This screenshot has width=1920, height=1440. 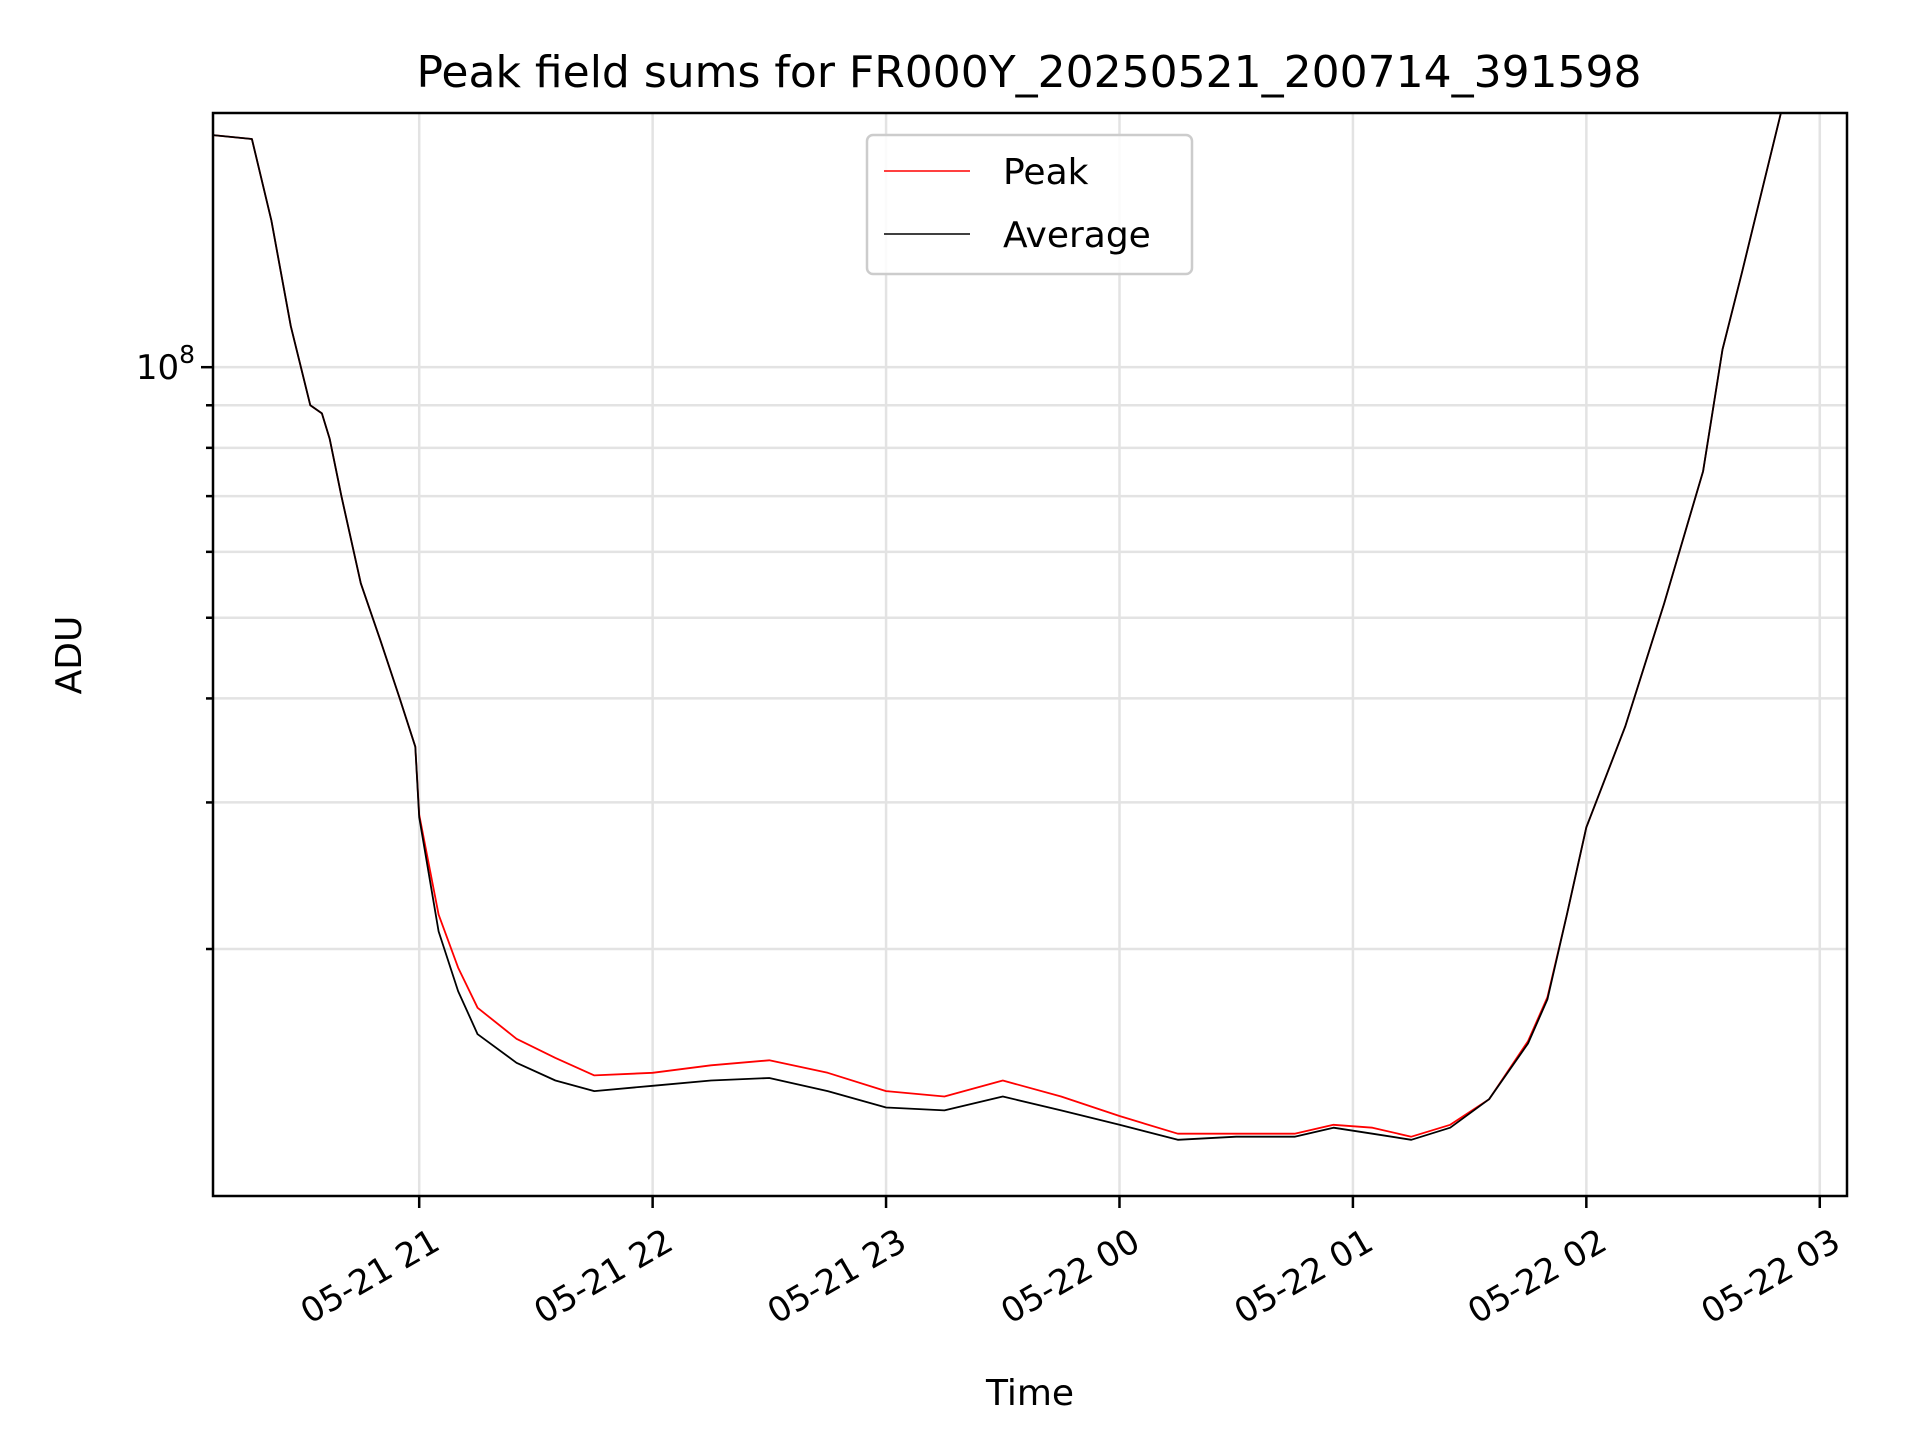 What do you see at coordinates (1077, 235) in the screenshot?
I see `legend-average-label: Average` at bounding box center [1077, 235].